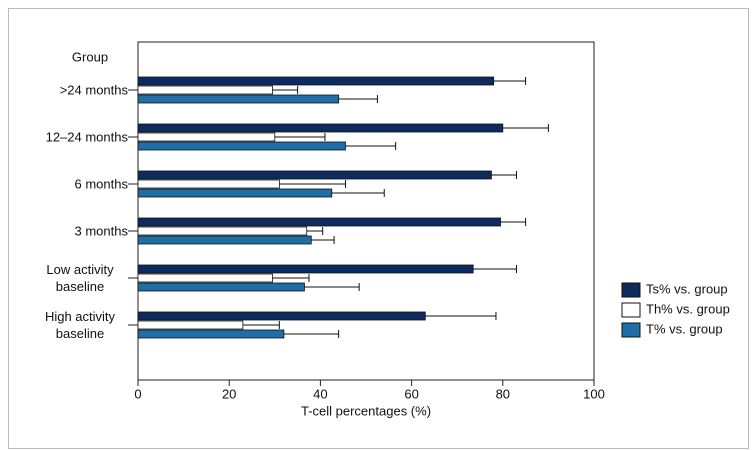 The width and height of the screenshot is (753, 450). I want to click on x-tick-label: 100, so click(594, 393).